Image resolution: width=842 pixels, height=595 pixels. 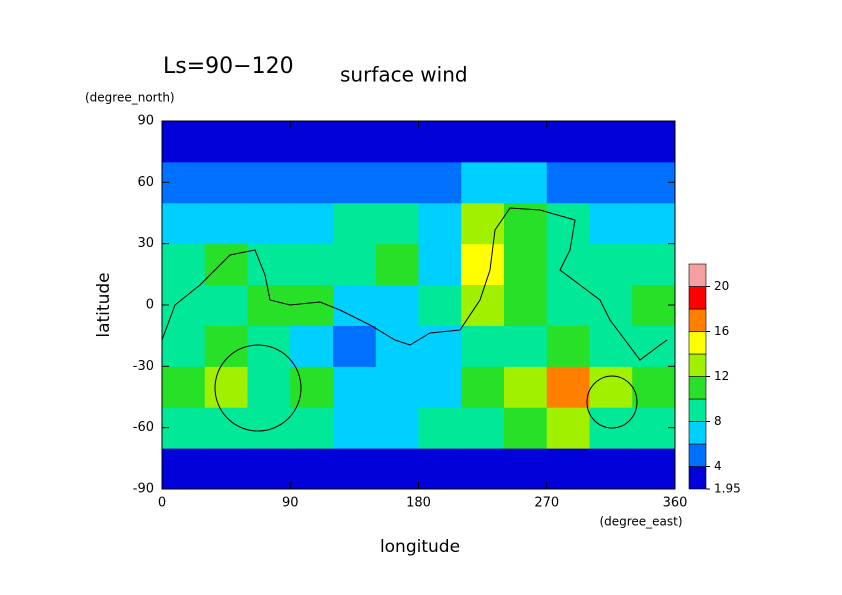 What do you see at coordinates (145, 182) in the screenshot?
I see `y-tick-label: 60` at bounding box center [145, 182].